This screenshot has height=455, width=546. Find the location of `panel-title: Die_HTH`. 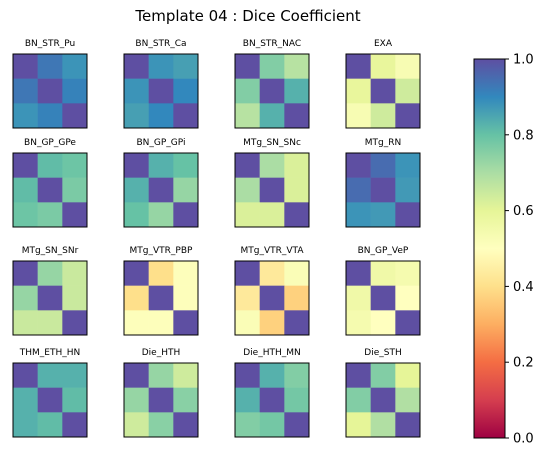

panel-title: Die_HTH is located at coordinates (161, 353).